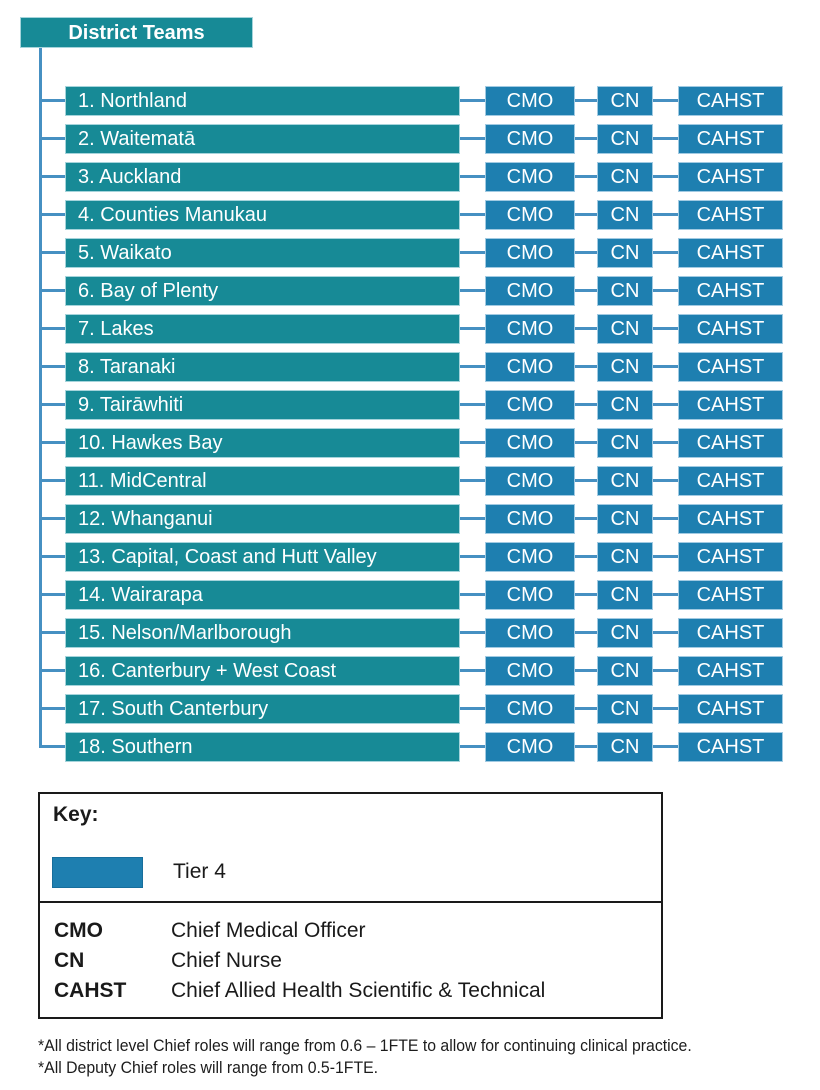 This screenshot has width=820, height=1090. Describe the element at coordinates (262, 177) in the screenshot. I see `district-box: 3. Auckland` at that location.